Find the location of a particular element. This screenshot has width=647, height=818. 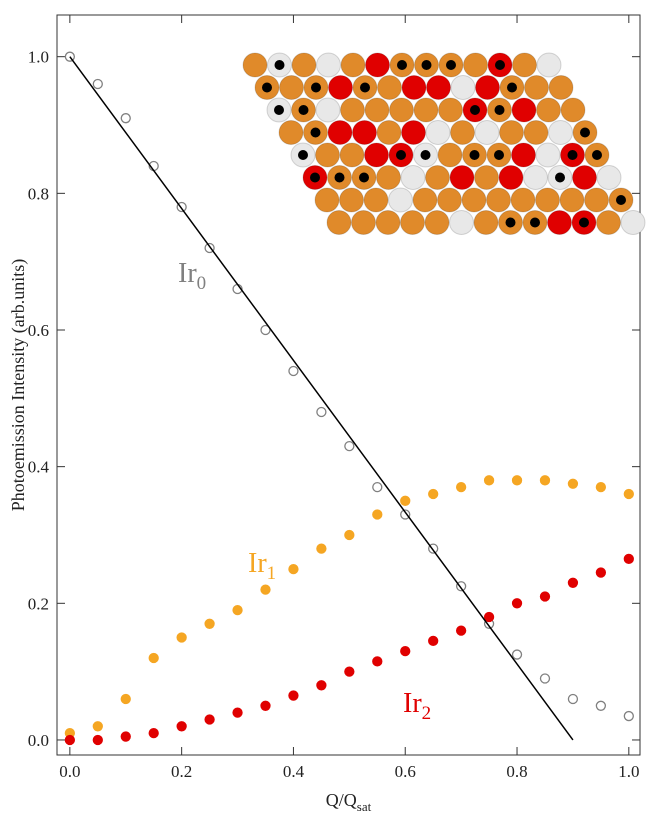

x-tick-label: 0.2 is located at coordinates (181, 771).